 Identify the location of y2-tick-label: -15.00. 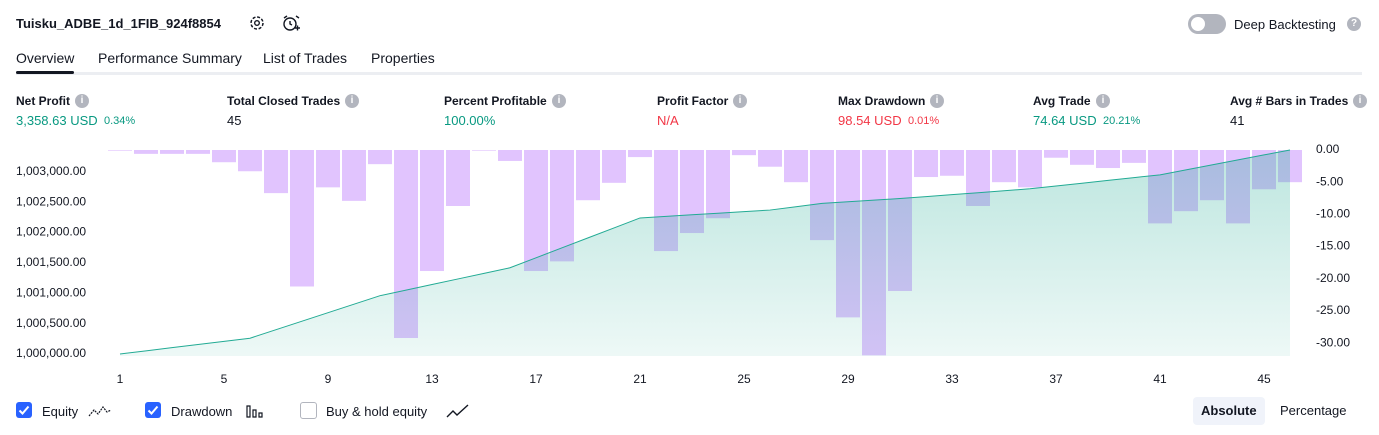
(1333, 246).